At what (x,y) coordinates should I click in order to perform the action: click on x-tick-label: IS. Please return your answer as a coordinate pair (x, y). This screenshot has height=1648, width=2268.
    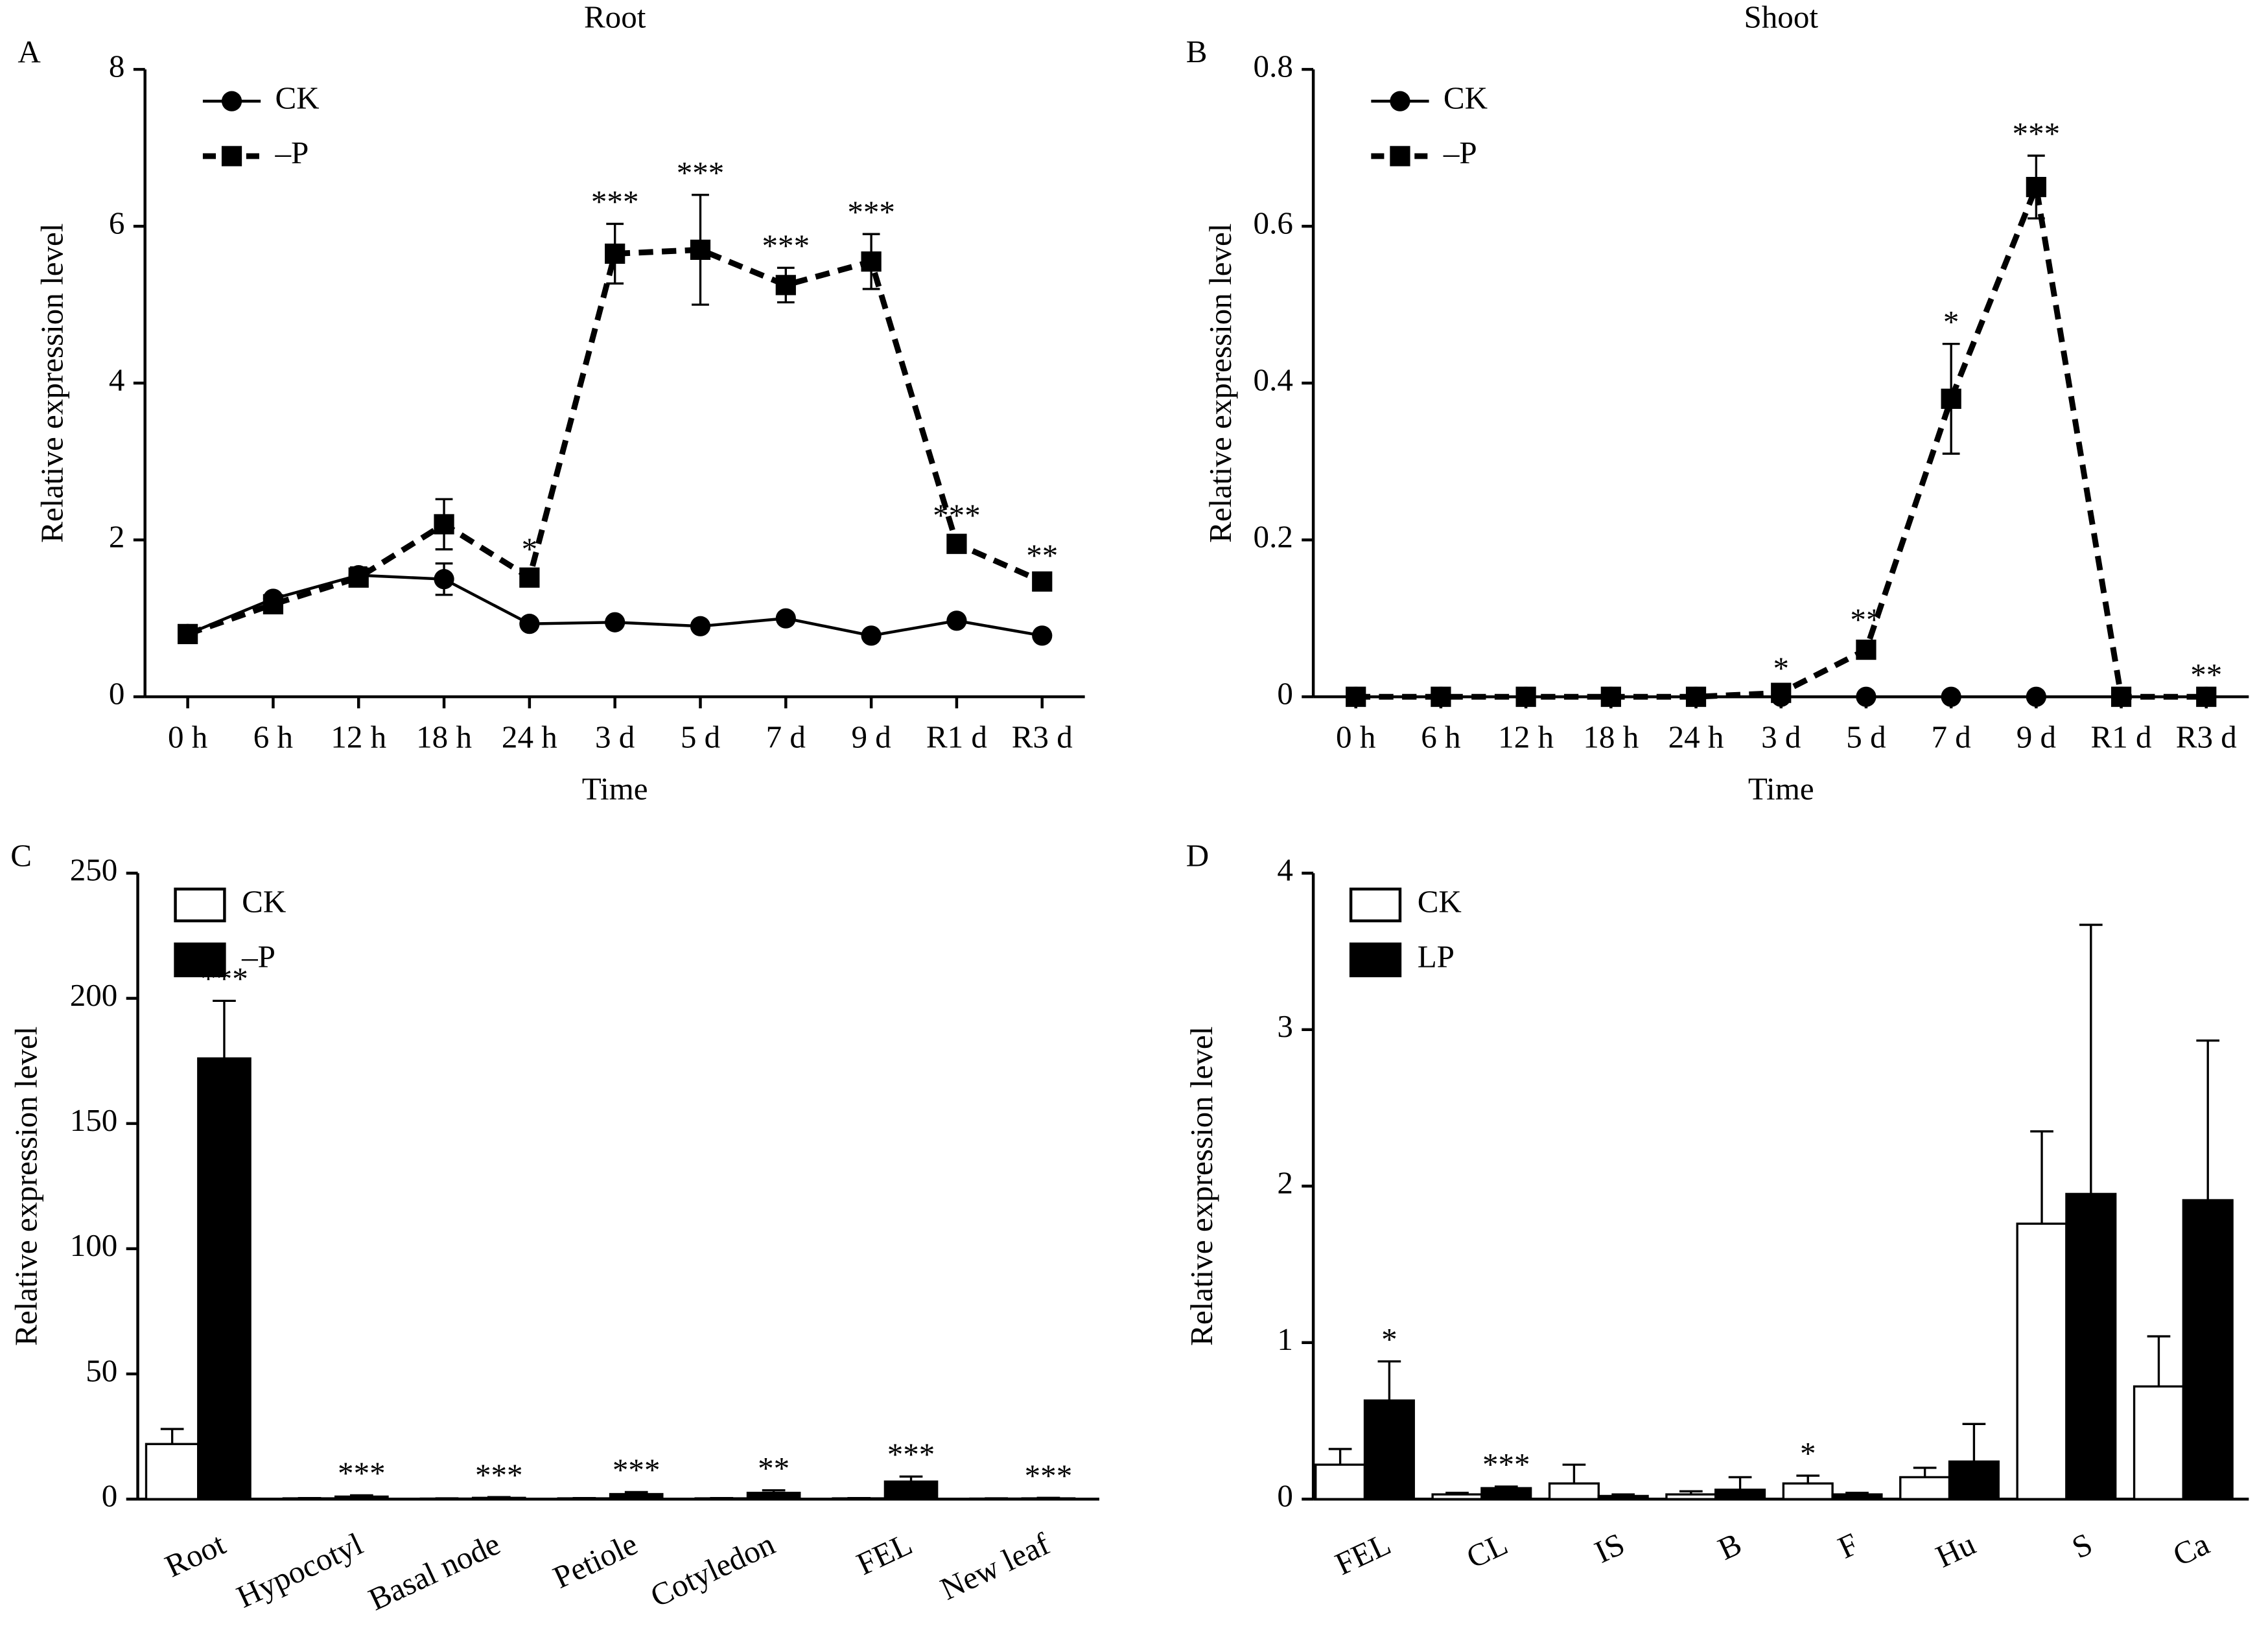
    Looking at the image, I should click on (1609, 1548).